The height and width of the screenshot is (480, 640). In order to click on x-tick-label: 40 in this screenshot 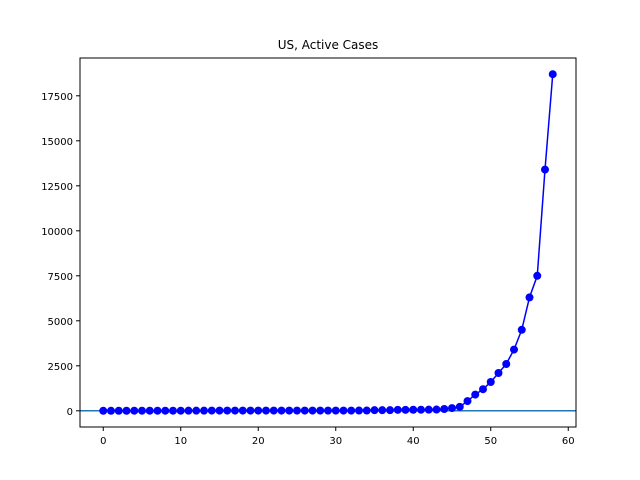, I will do `click(413, 441)`.